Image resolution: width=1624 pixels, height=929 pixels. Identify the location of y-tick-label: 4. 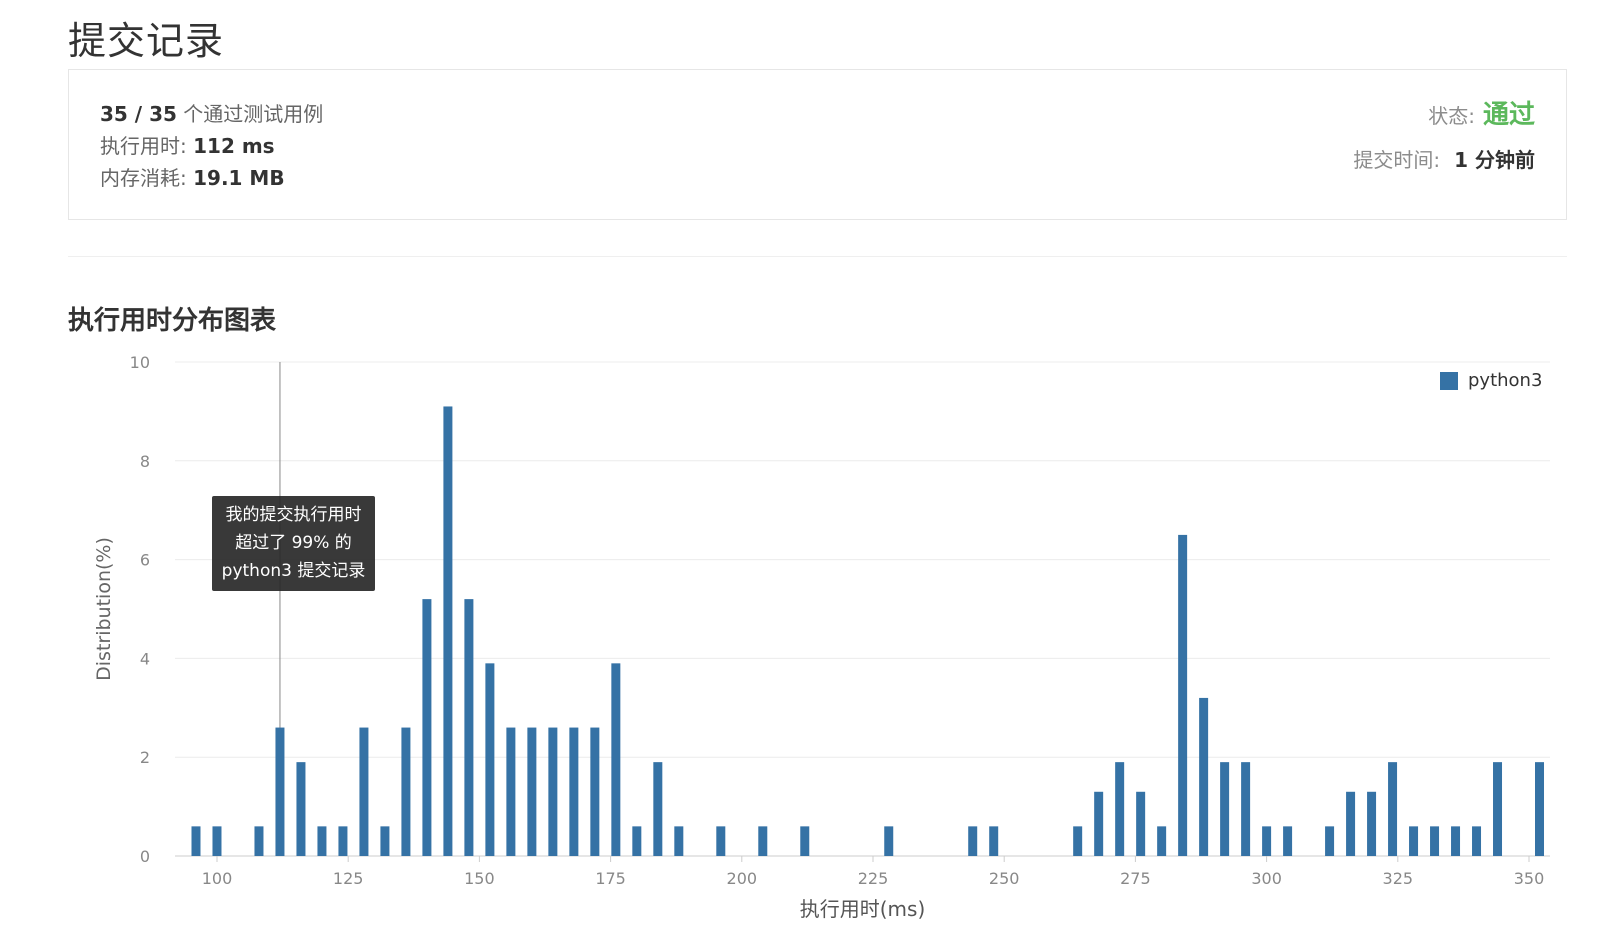
(145, 658).